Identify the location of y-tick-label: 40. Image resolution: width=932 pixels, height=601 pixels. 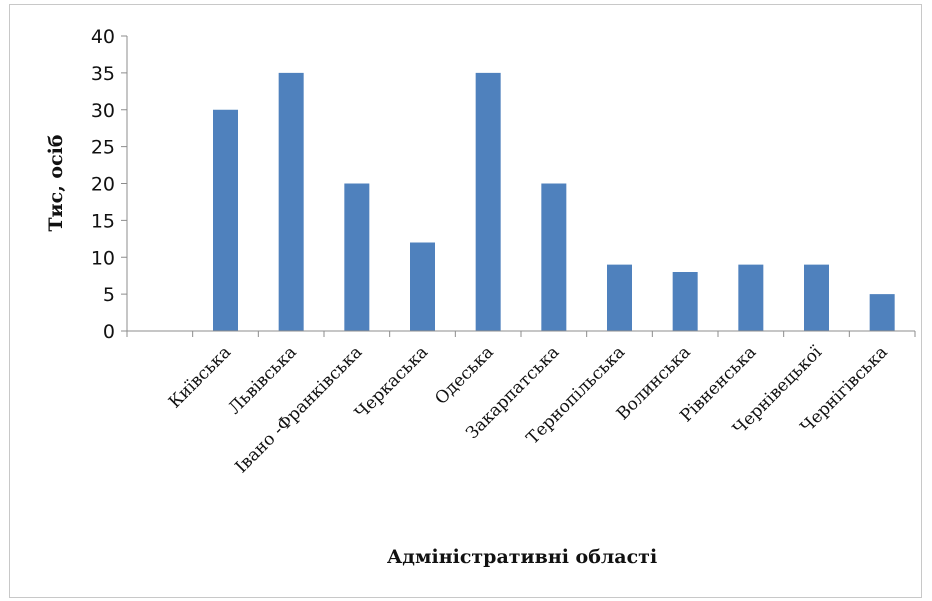
(103, 37).